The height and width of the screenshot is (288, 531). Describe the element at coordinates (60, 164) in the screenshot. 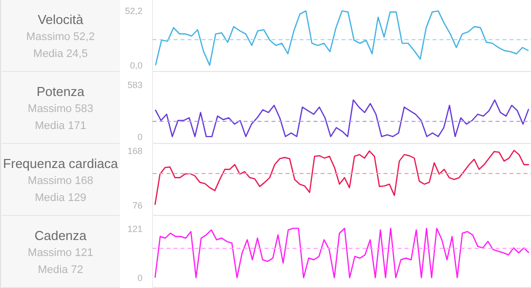

I see `text: Frequenza cardiaca` at that location.